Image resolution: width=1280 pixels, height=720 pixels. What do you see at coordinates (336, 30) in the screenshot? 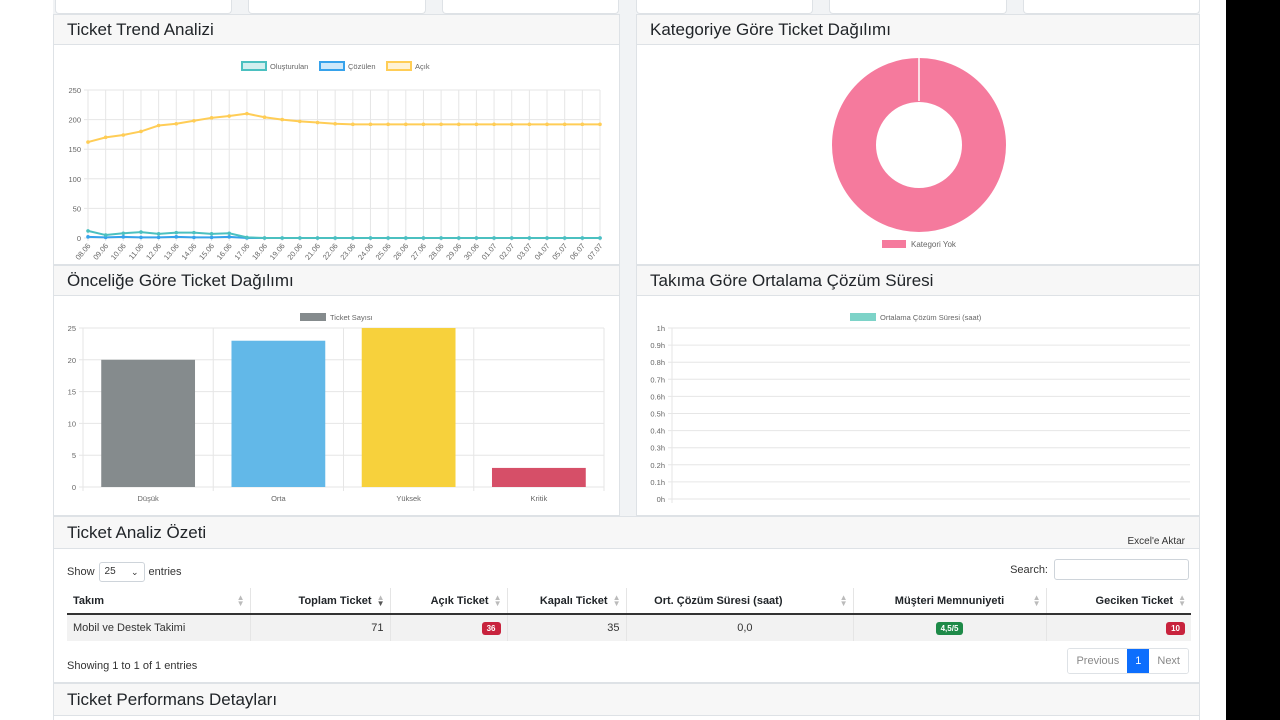
I see `trend-card-title: Ticket Trend Analizi` at bounding box center [336, 30].